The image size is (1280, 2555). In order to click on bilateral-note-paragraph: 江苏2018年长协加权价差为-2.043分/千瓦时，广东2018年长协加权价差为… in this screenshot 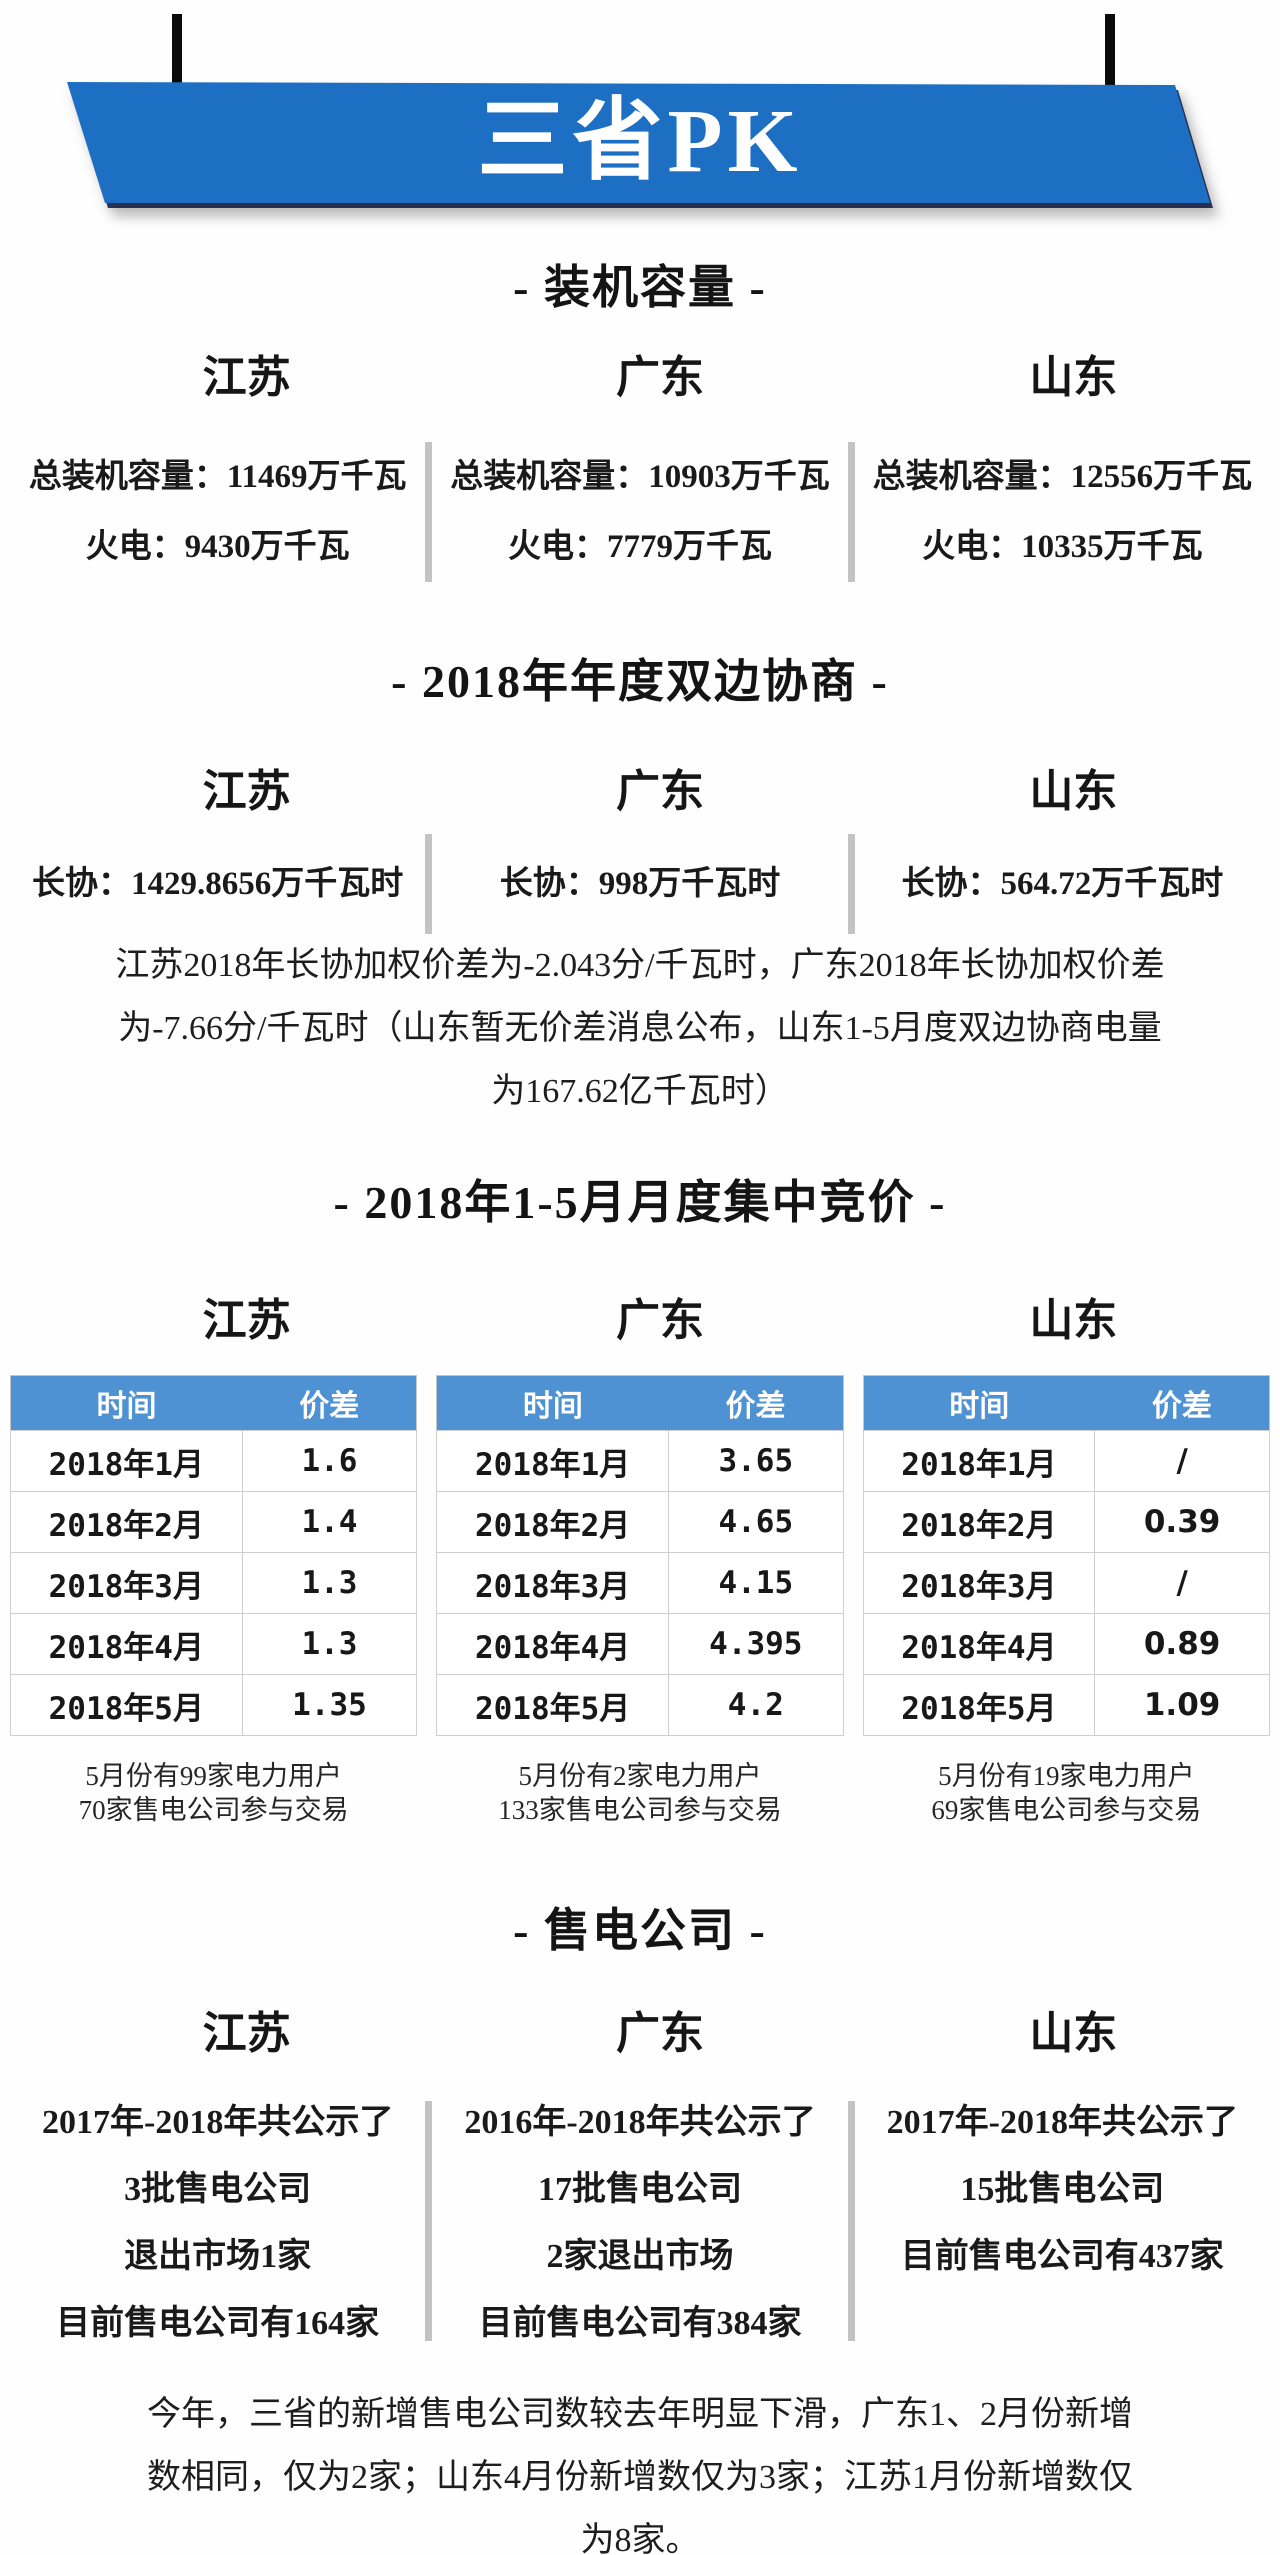, I will do `click(640, 1028)`.